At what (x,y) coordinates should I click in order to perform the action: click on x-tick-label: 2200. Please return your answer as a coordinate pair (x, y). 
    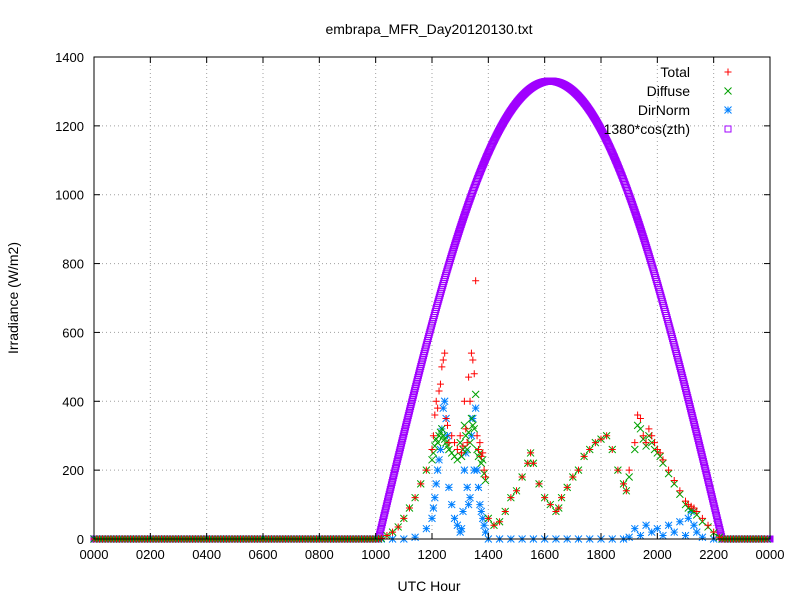
    Looking at the image, I should click on (713, 554).